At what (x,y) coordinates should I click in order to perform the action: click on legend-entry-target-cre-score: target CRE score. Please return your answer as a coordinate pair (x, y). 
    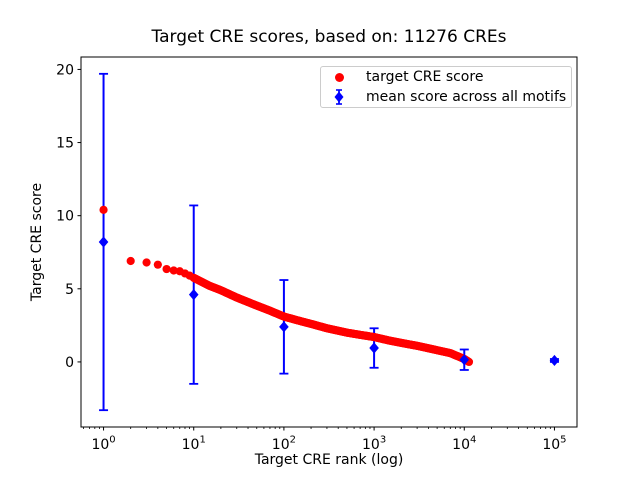
    Looking at the image, I should click on (446, 77).